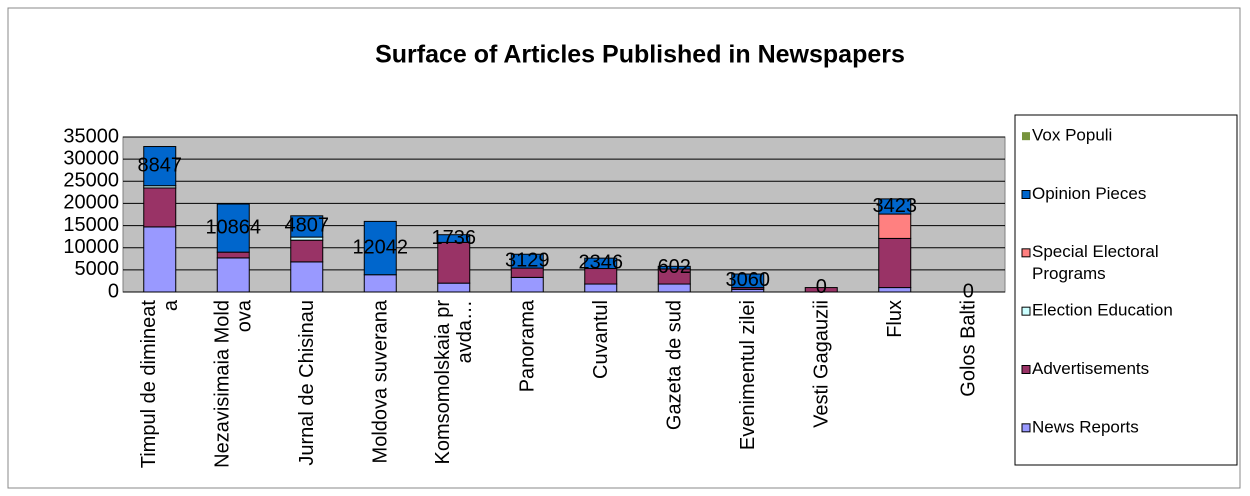 This screenshot has height=496, width=1250. I want to click on x-tick-label: Cuvantul, so click(600, 339).